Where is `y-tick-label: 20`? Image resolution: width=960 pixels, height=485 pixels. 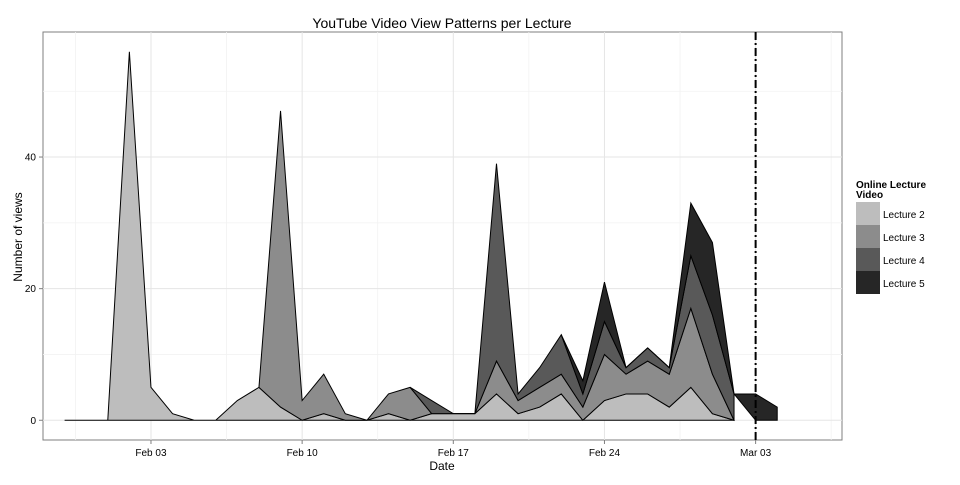
y-tick-label: 20 is located at coordinates (31, 289).